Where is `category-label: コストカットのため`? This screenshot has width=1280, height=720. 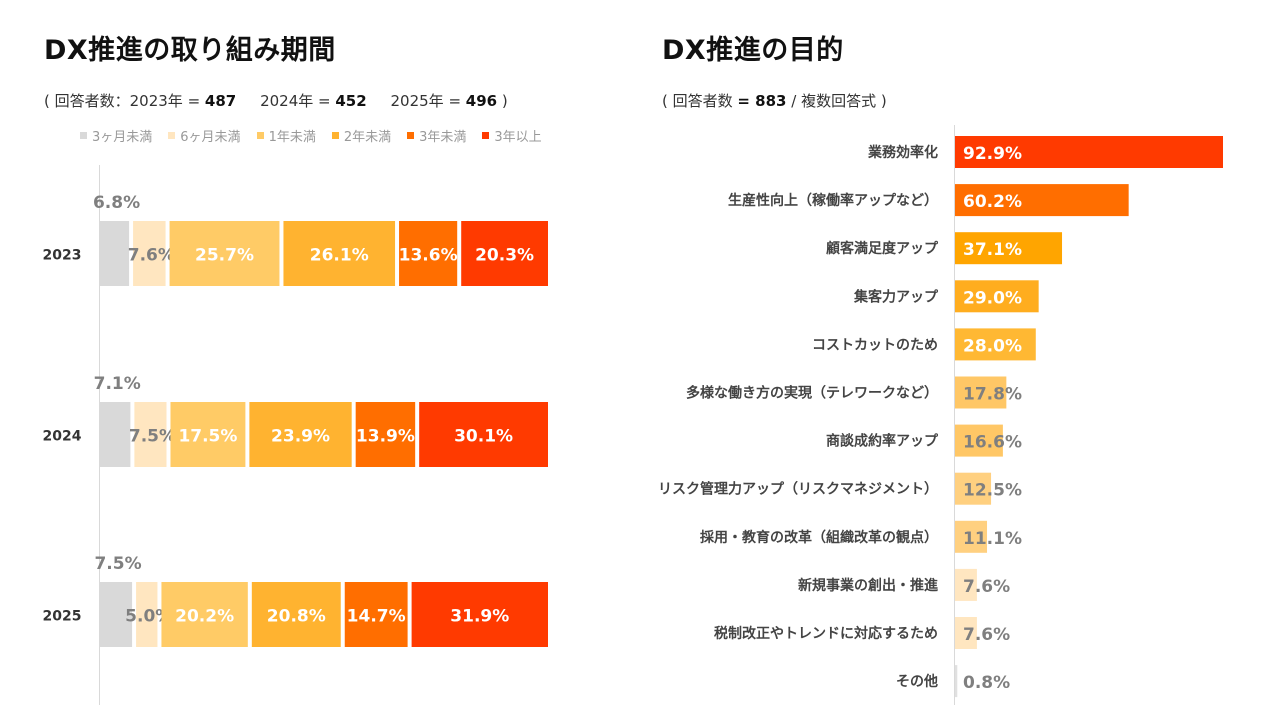 category-label: コストカットのため is located at coordinates (875, 345).